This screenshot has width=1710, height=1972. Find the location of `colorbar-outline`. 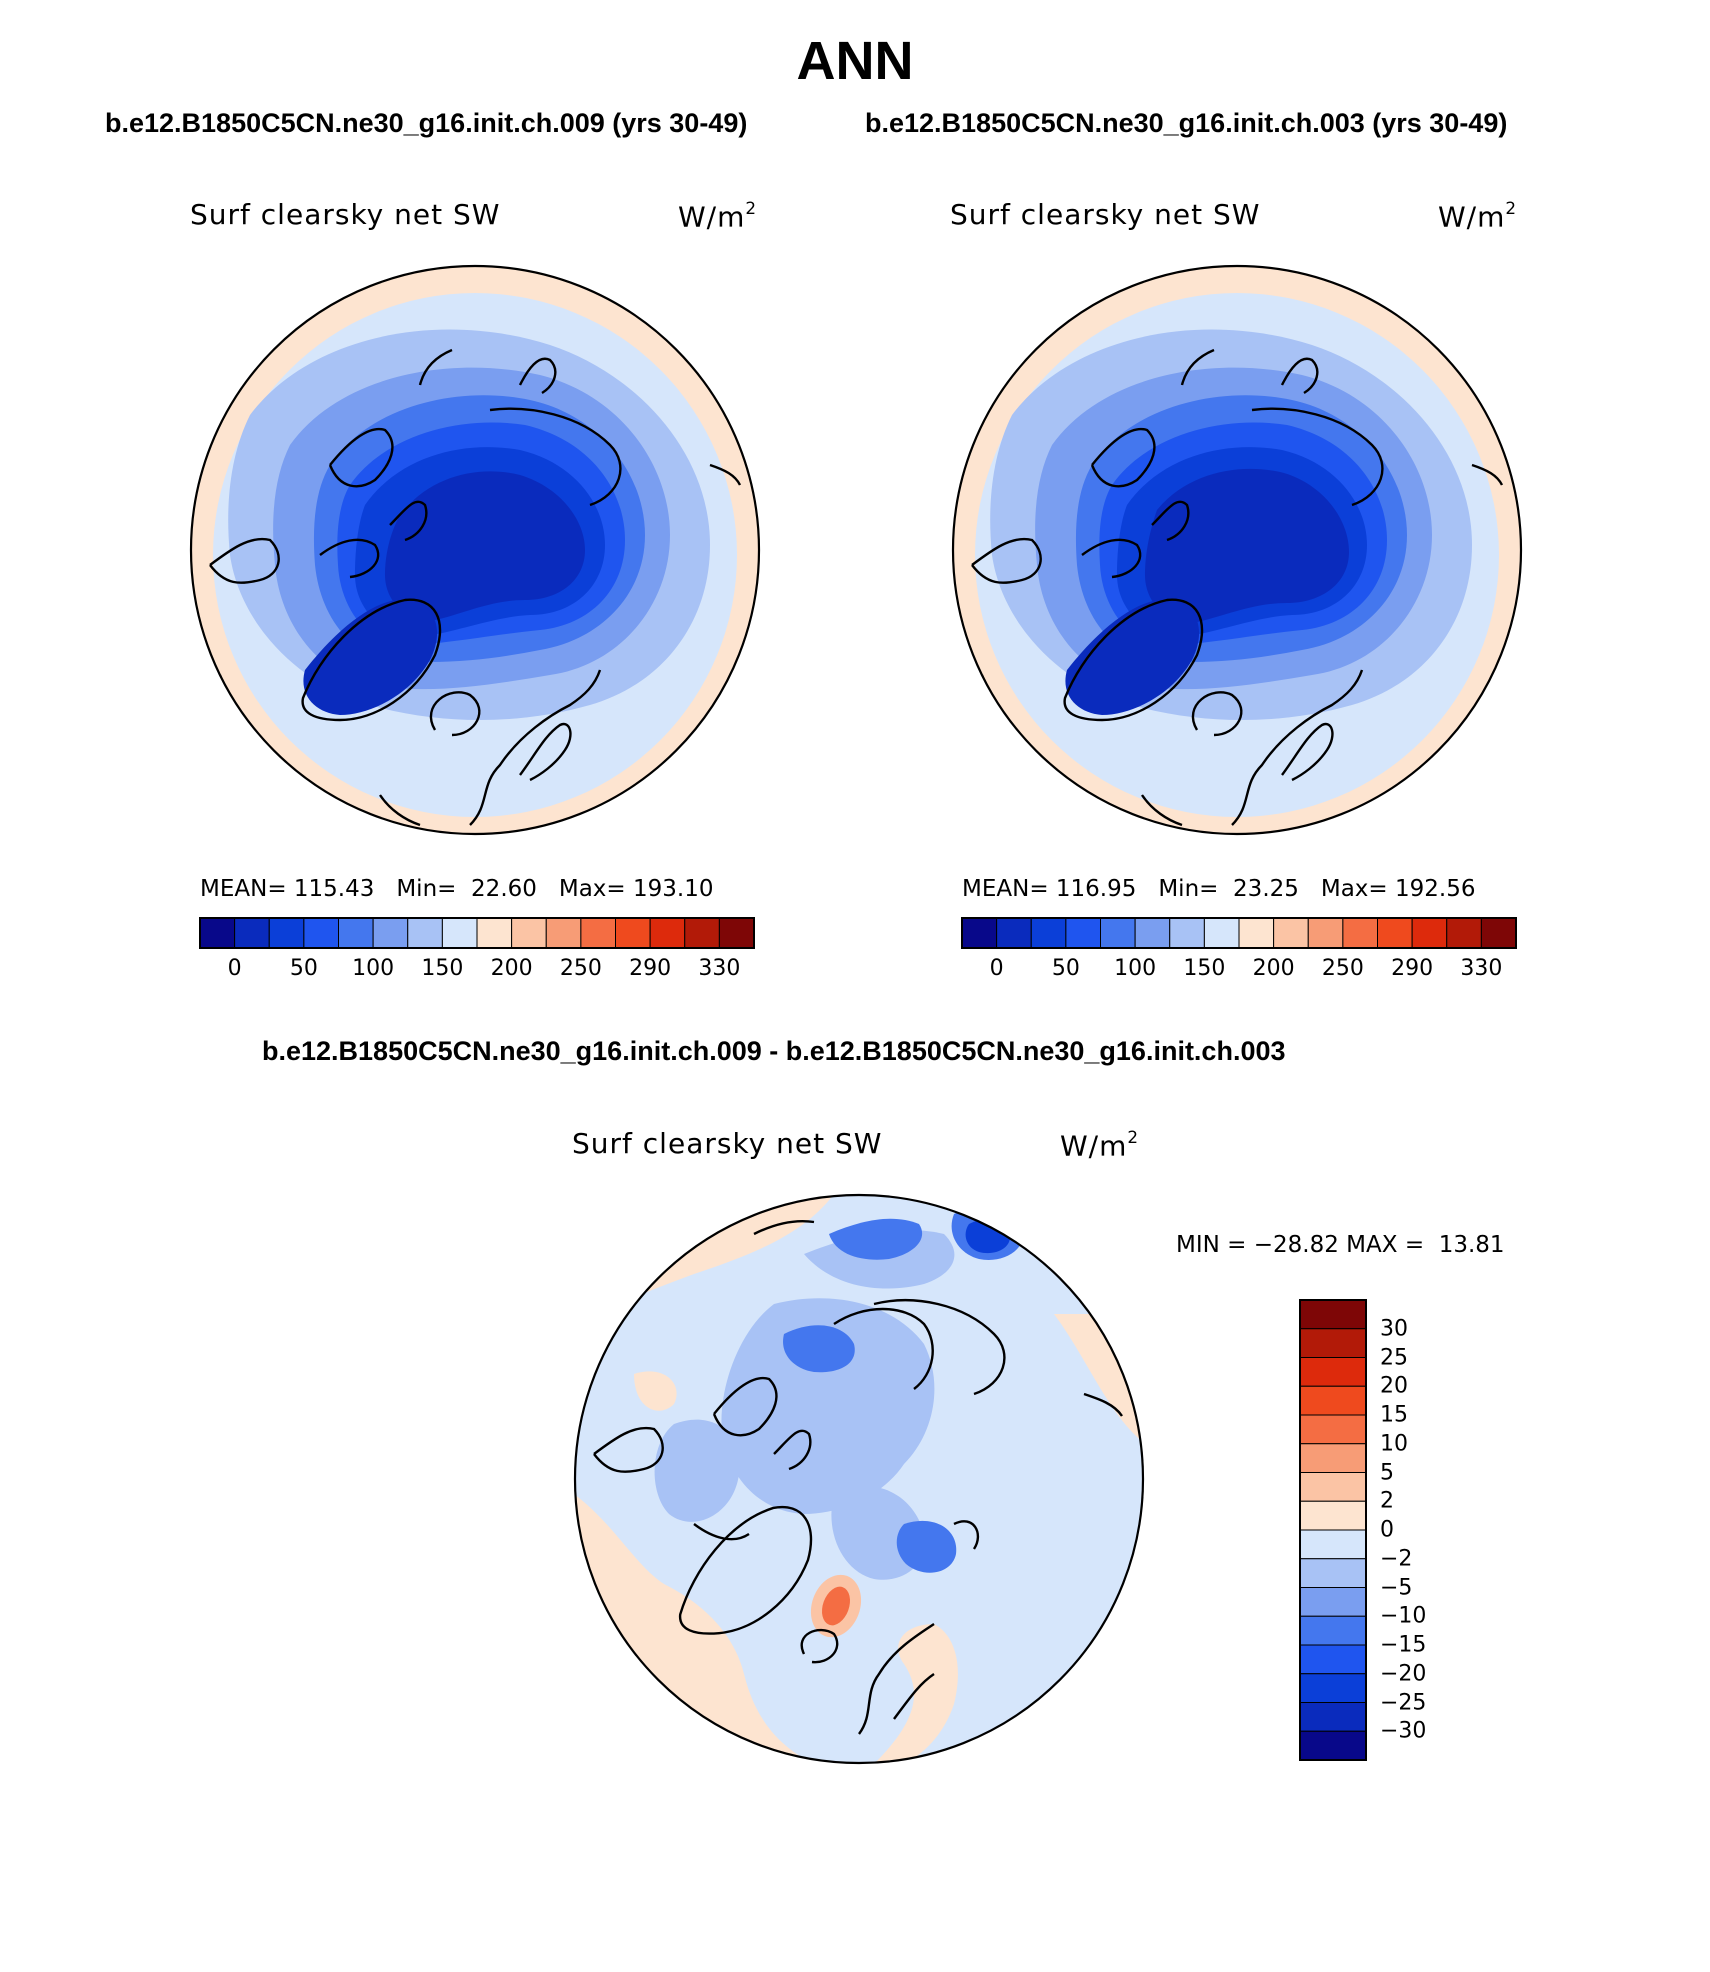

colorbar-outline is located at coordinates (477, 933).